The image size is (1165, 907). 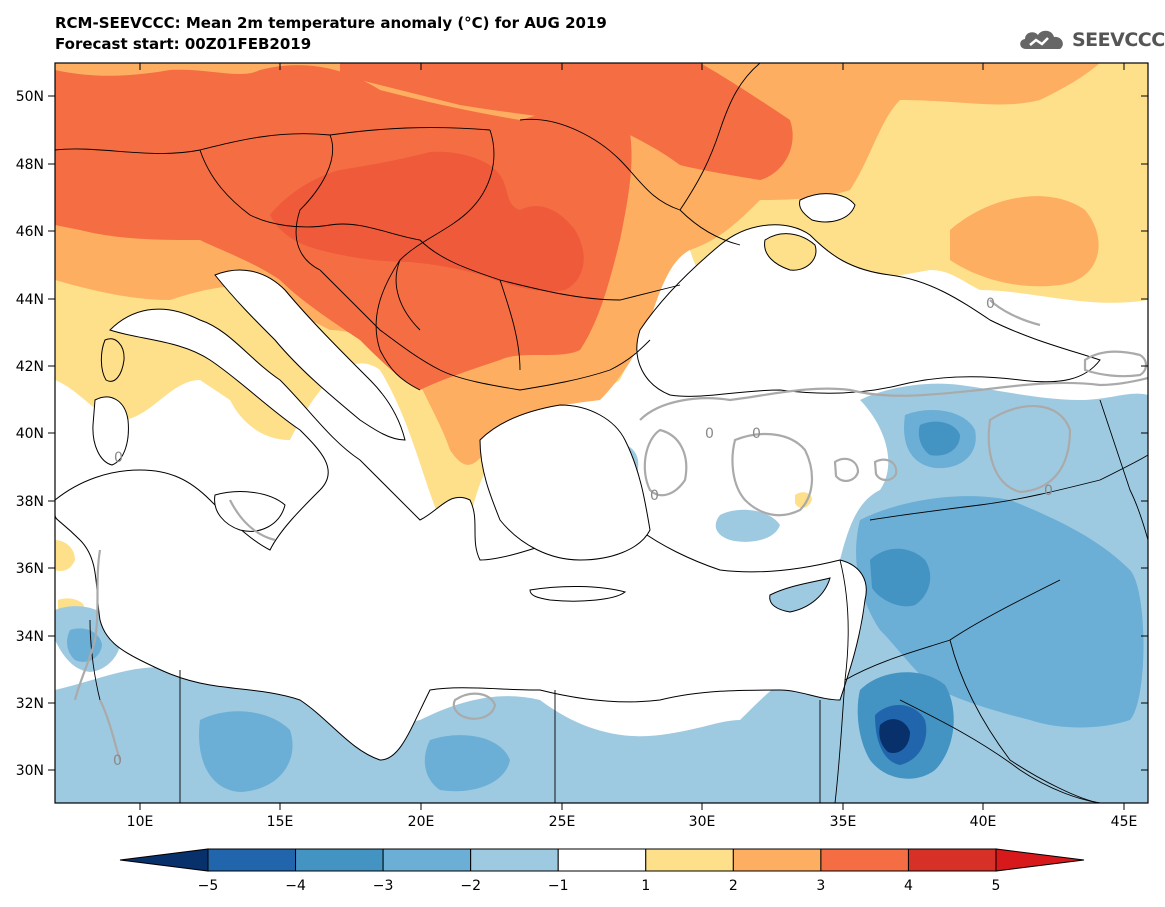 What do you see at coordinates (1040, 860) in the screenshot?
I see `colorbar-high-extend` at bounding box center [1040, 860].